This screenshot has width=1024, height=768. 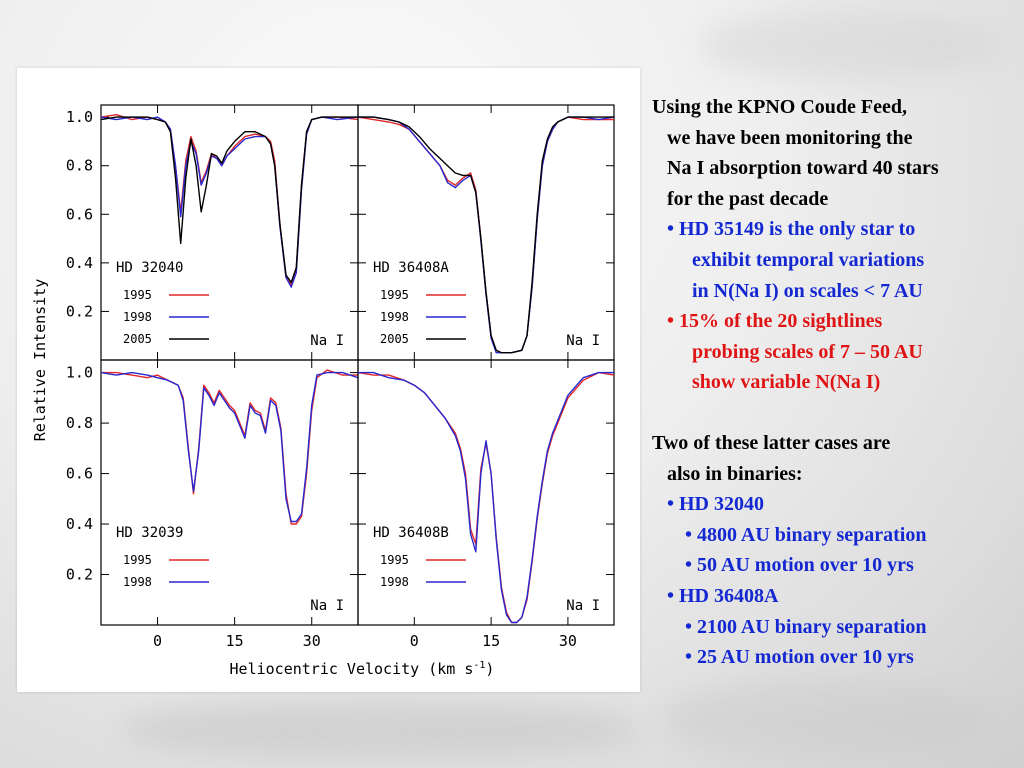 I want to click on bullet-hd35149-cont: in N(Na I) on scales < 7 AU, so click(x=807, y=290).